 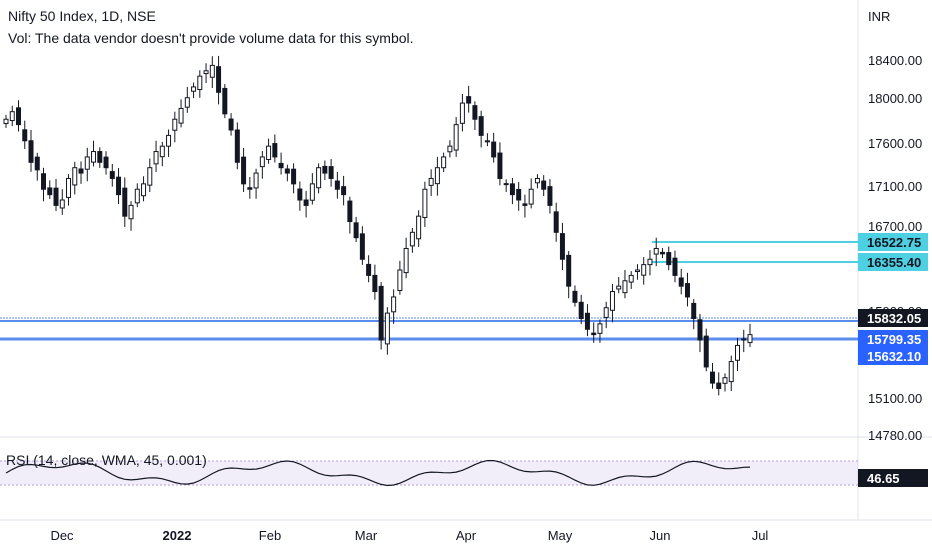 I want to click on price-tick-label: 18400.00, so click(x=895, y=60).